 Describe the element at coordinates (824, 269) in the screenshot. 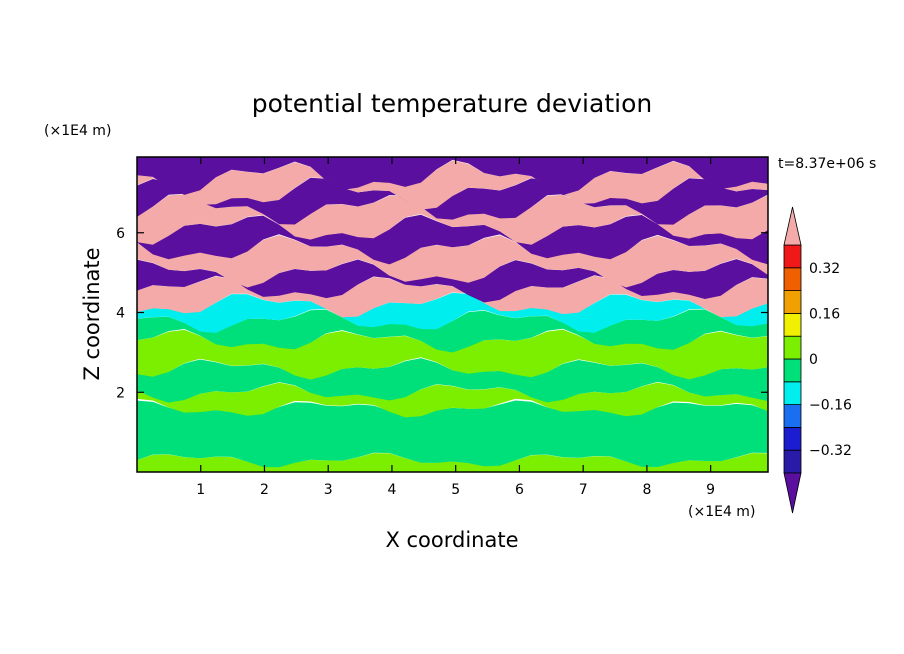

I see `colorbar-tick-label: 0.32` at that location.